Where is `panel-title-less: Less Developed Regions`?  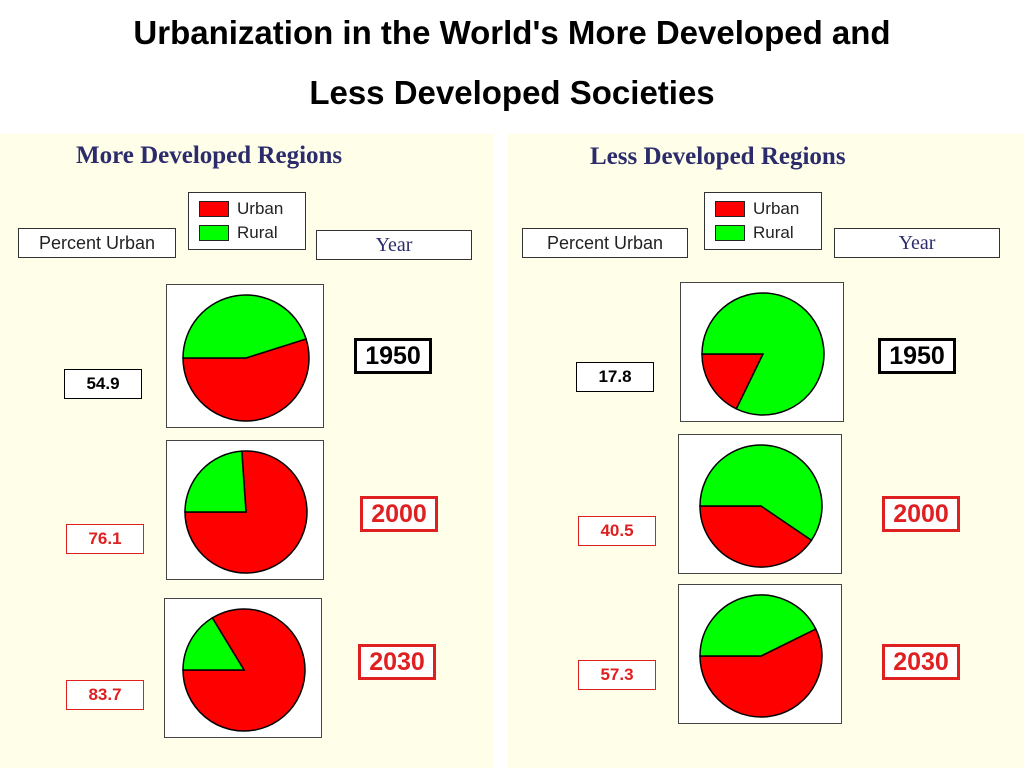 panel-title-less: Less Developed Regions is located at coordinates (718, 156).